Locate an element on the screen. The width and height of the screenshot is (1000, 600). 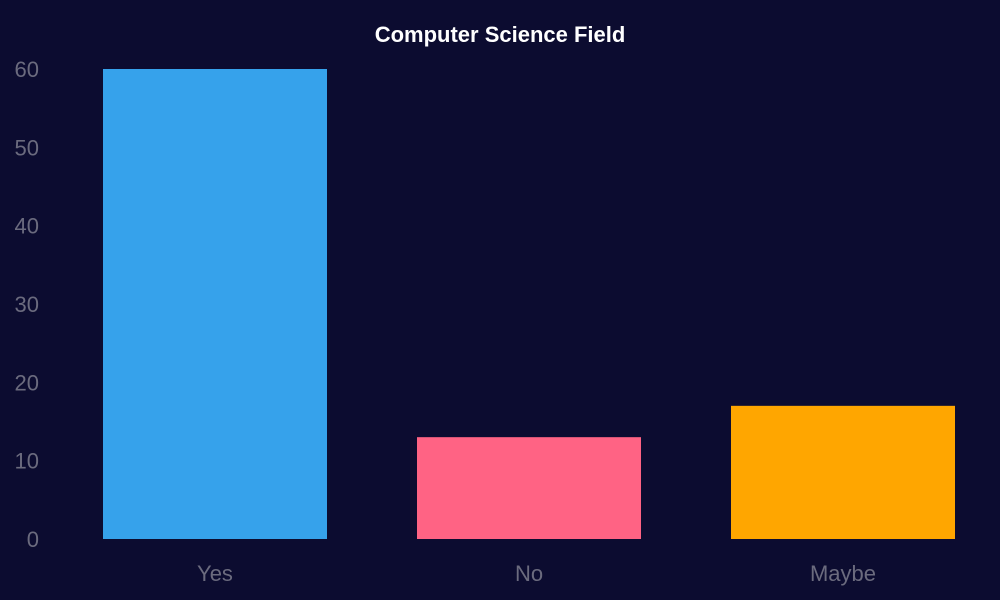
bar-no is located at coordinates (529, 488).